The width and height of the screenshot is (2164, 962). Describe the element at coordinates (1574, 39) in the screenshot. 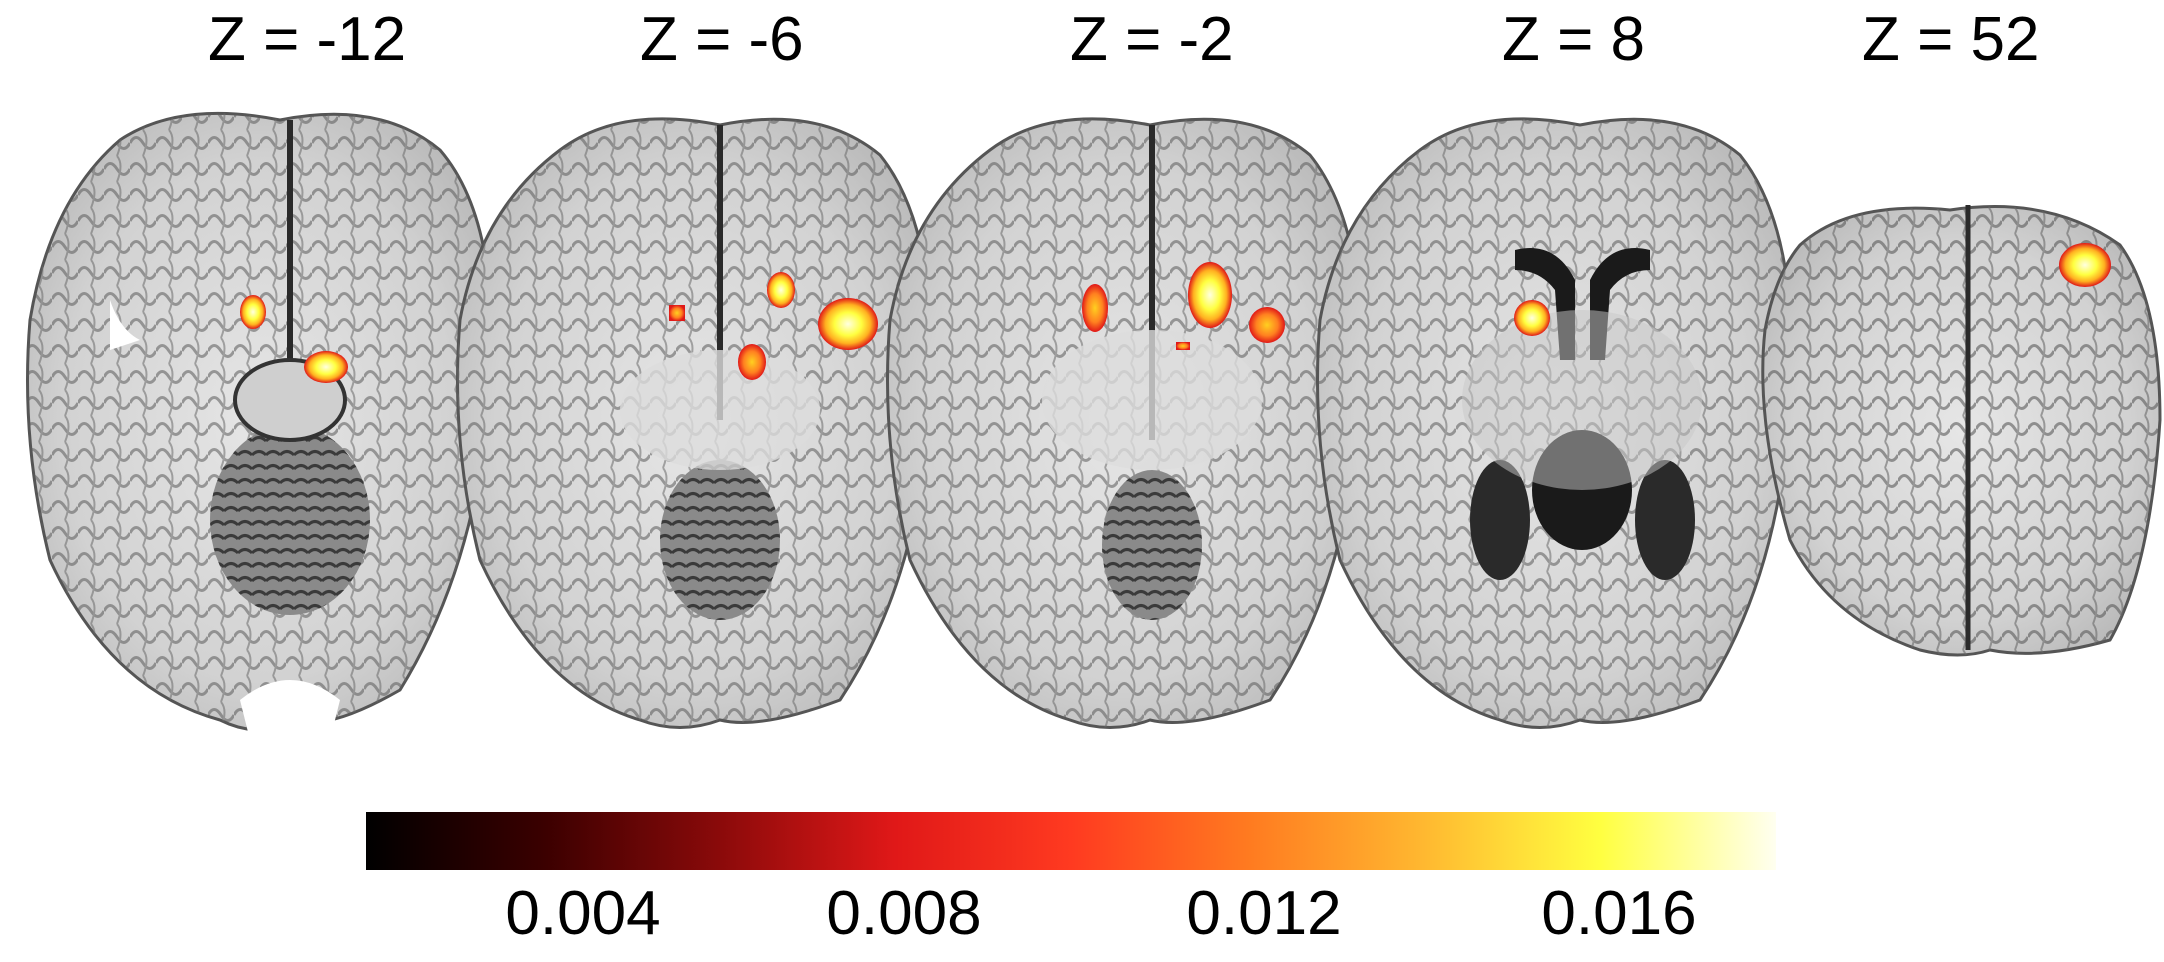

I see `slice-label-z-8: Z = 8` at that location.